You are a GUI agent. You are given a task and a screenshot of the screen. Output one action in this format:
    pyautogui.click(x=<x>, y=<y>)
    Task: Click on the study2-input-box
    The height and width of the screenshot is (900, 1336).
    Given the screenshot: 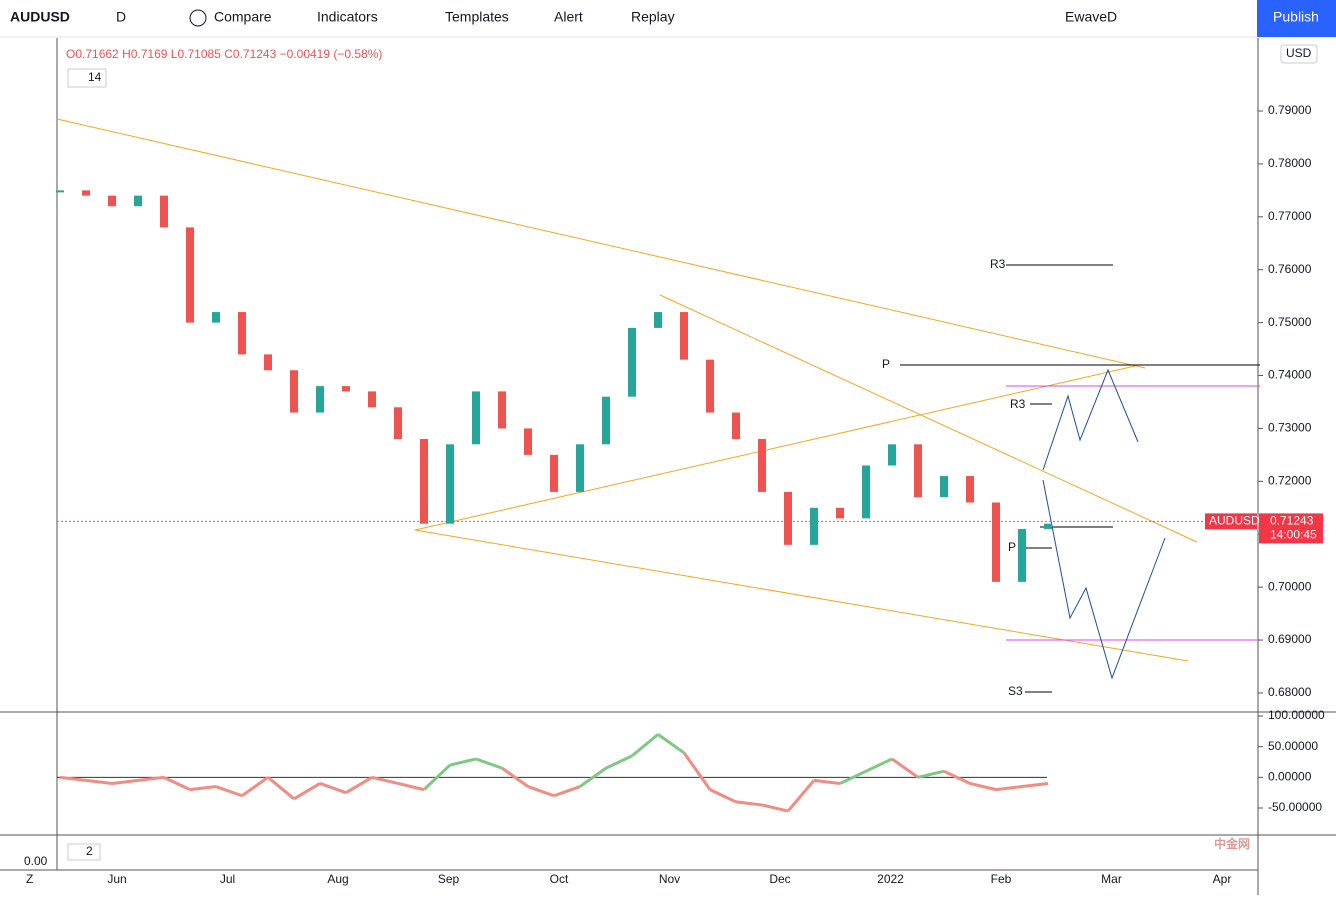 What is the action you would take?
    pyautogui.click(x=84, y=852)
    